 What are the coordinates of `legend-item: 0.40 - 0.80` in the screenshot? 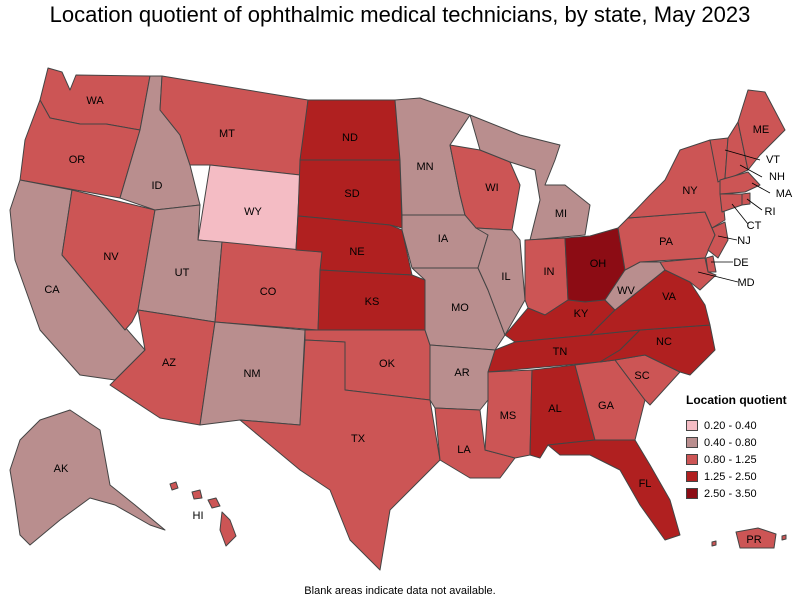 It's located at (742, 442).